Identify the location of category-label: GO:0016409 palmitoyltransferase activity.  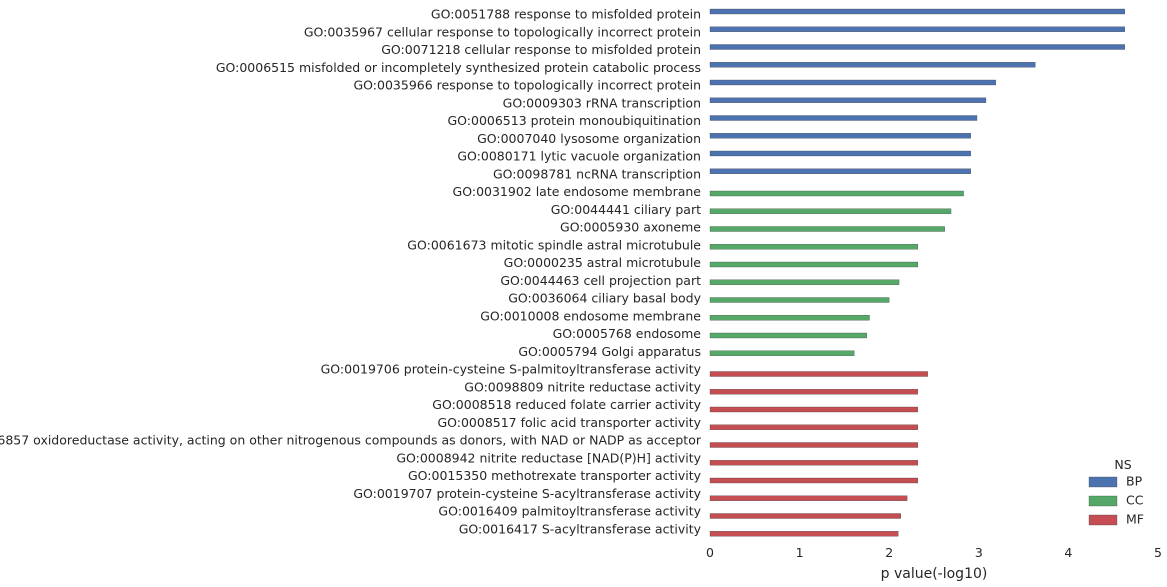
(569, 511).